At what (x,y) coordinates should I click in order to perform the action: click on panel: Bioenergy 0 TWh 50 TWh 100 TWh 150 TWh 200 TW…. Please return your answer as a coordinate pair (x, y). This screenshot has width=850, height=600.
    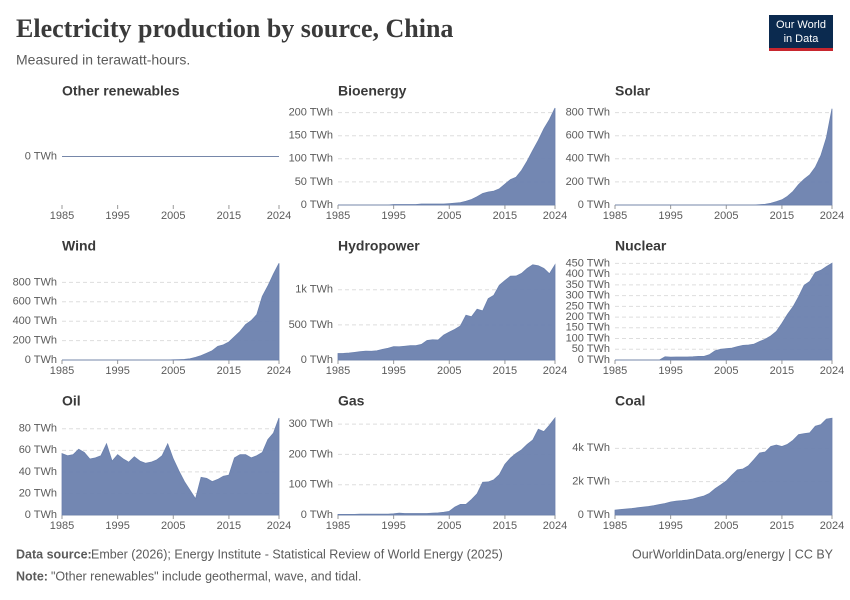
    Looking at the image, I should click on (428, 152).